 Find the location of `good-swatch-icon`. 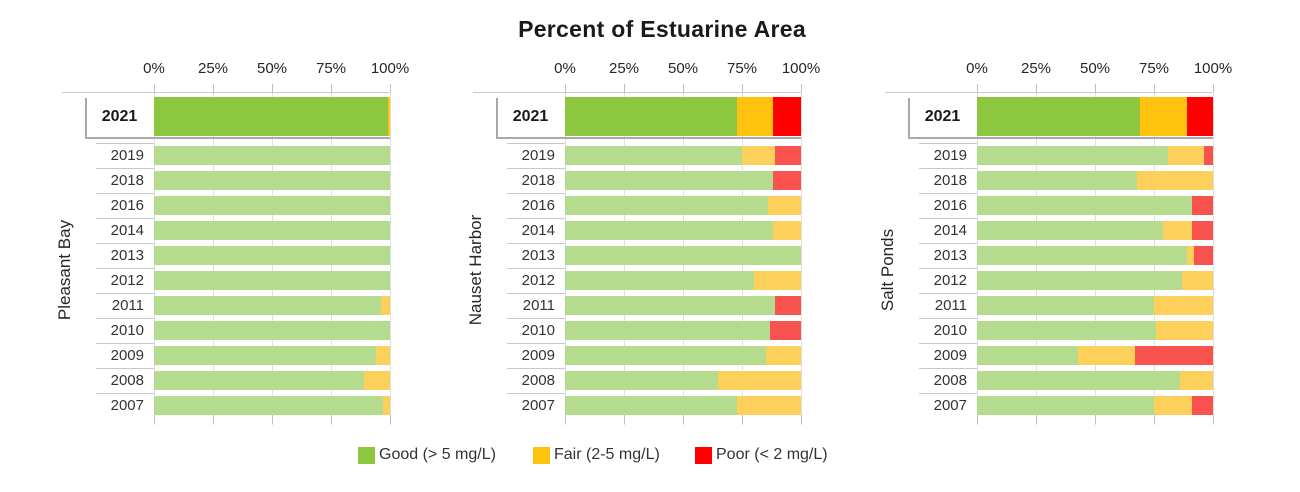

good-swatch-icon is located at coordinates (366, 455).